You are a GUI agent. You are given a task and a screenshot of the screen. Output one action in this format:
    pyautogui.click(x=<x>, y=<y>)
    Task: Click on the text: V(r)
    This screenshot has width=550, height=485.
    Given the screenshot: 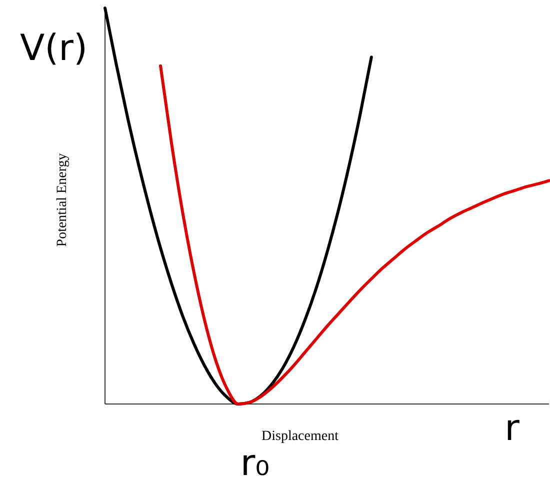 What is the action you would take?
    pyautogui.click(x=54, y=48)
    